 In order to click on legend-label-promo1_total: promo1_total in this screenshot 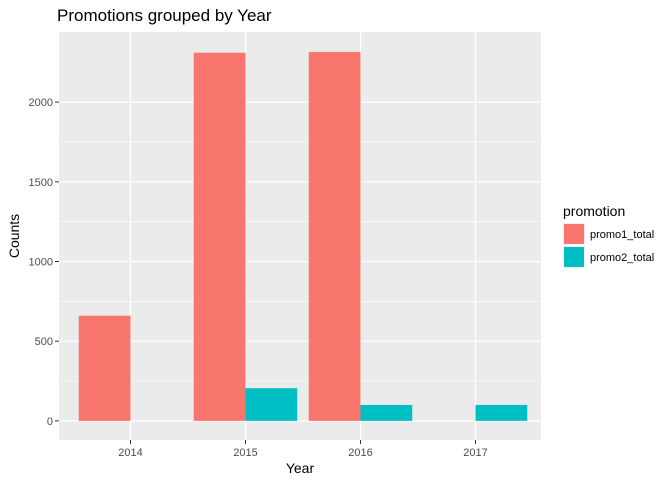, I will do `click(622, 235)`.